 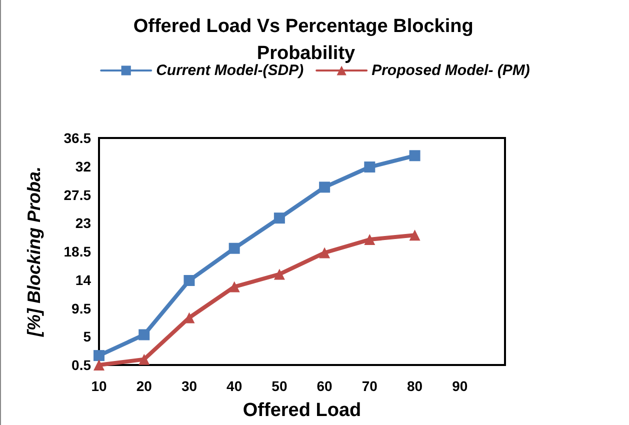 What do you see at coordinates (34, 252) in the screenshot?
I see `y-axis-title: [%] Blocking Proba.` at bounding box center [34, 252].